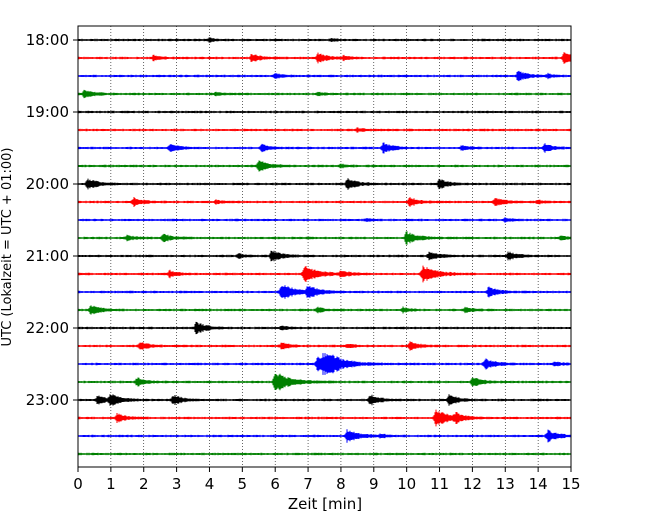 The height and width of the screenshot is (520, 650). Describe the element at coordinates (7, 247) in the screenshot. I see `y-axis-label: UTC (Lokalzeit = UTC + 01:00)` at that location.